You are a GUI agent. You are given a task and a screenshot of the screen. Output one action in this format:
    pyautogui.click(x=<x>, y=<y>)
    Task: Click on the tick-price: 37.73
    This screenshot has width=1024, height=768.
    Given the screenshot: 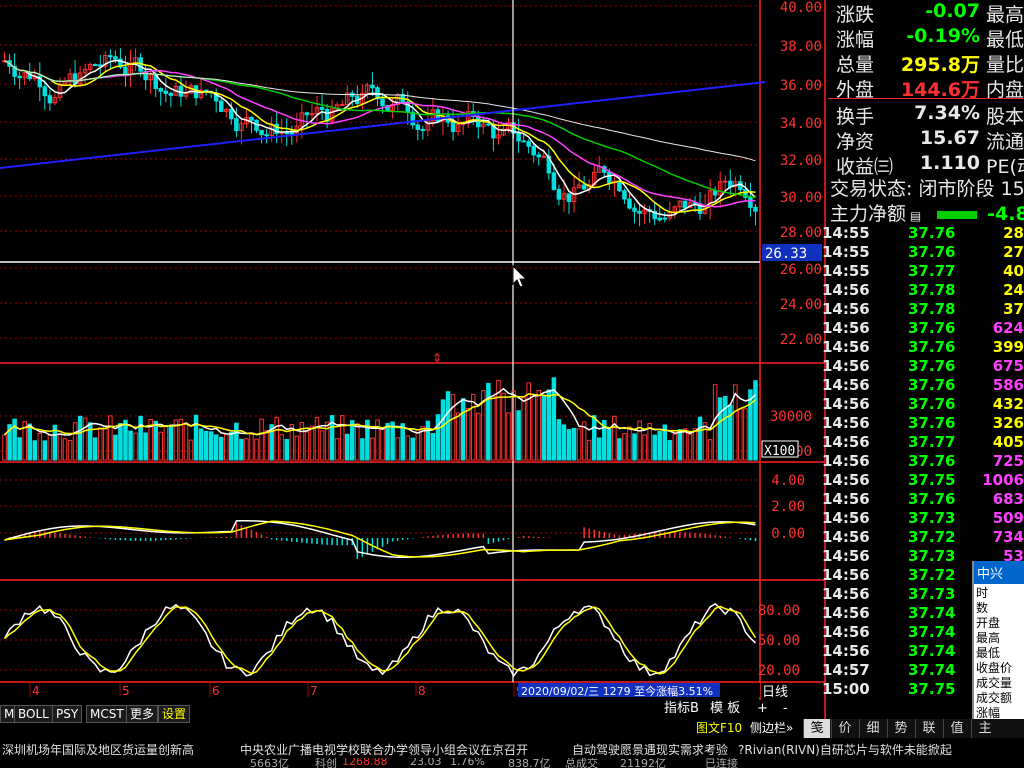 What is the action you would take?
    pyautogui.click(x=932, y=594)
    